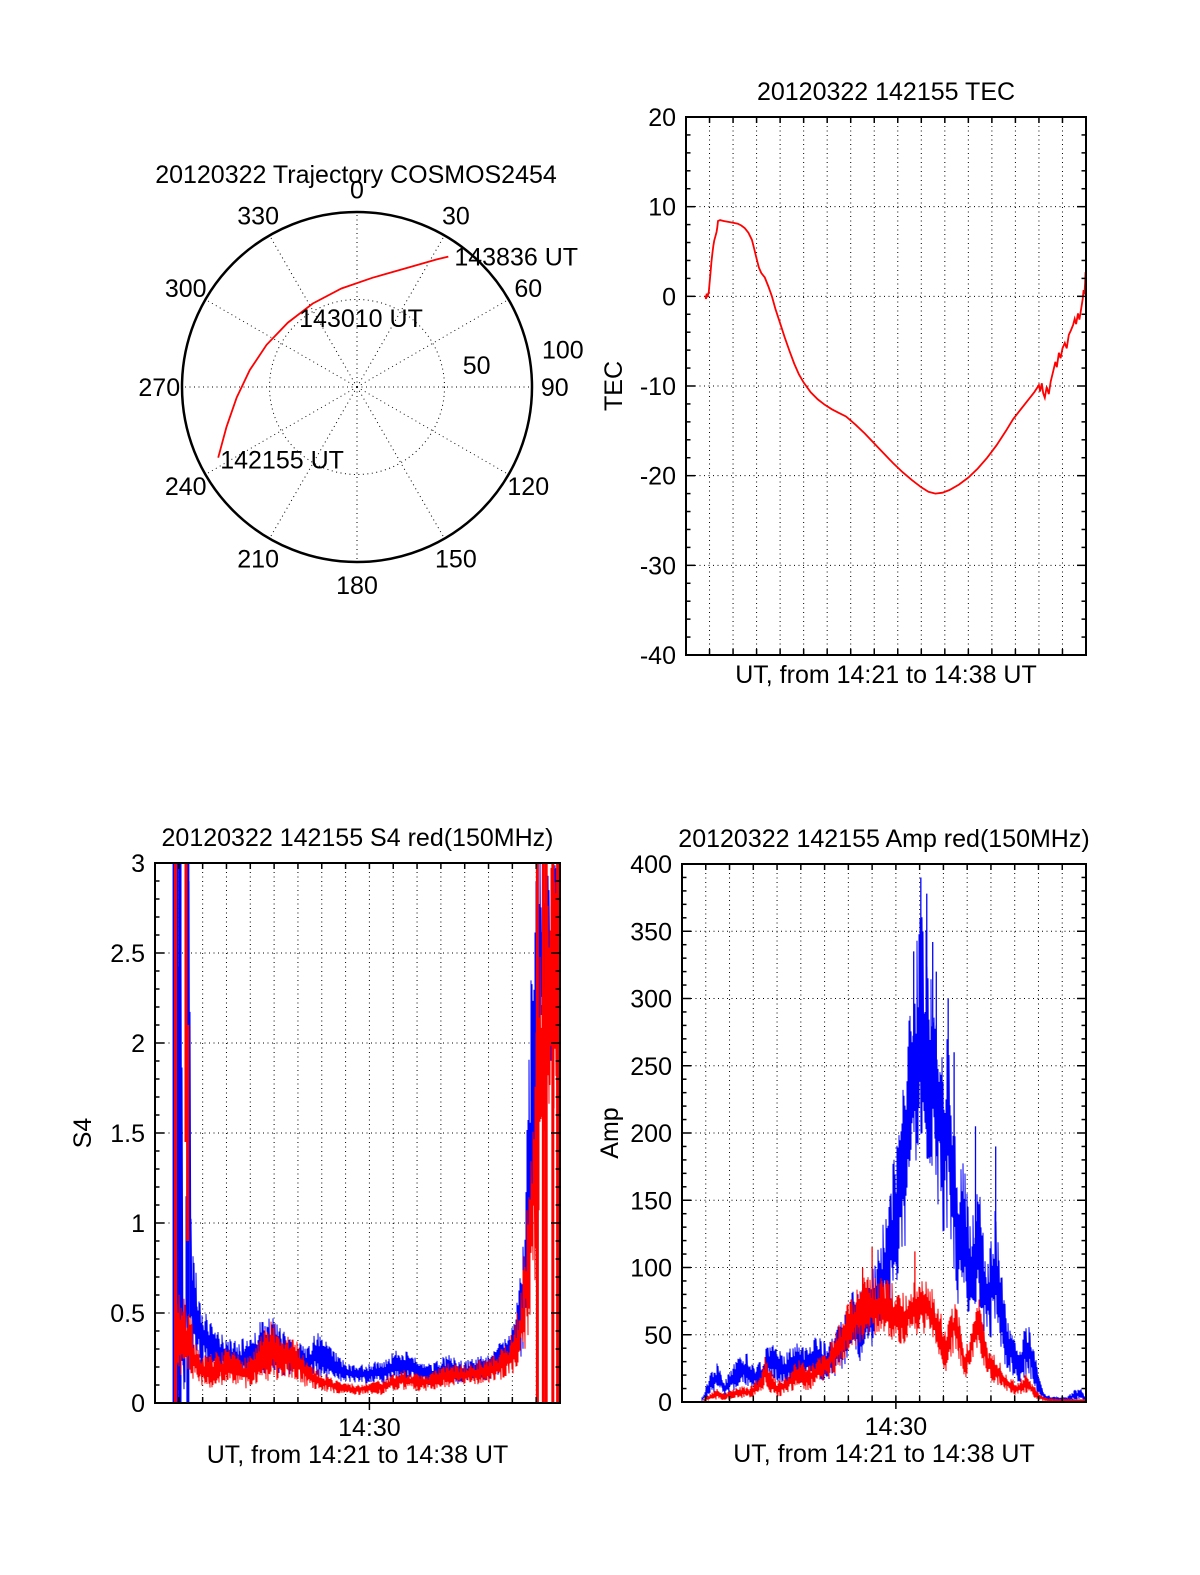 Image resolution: width=1200 pixels, height=1575 pixels. What do you see at coordinates (883, 839) in the screenshot?
I see `amp-title: 20120322 142155 Amp red(150MHz)` at bounding box center [883, 839].